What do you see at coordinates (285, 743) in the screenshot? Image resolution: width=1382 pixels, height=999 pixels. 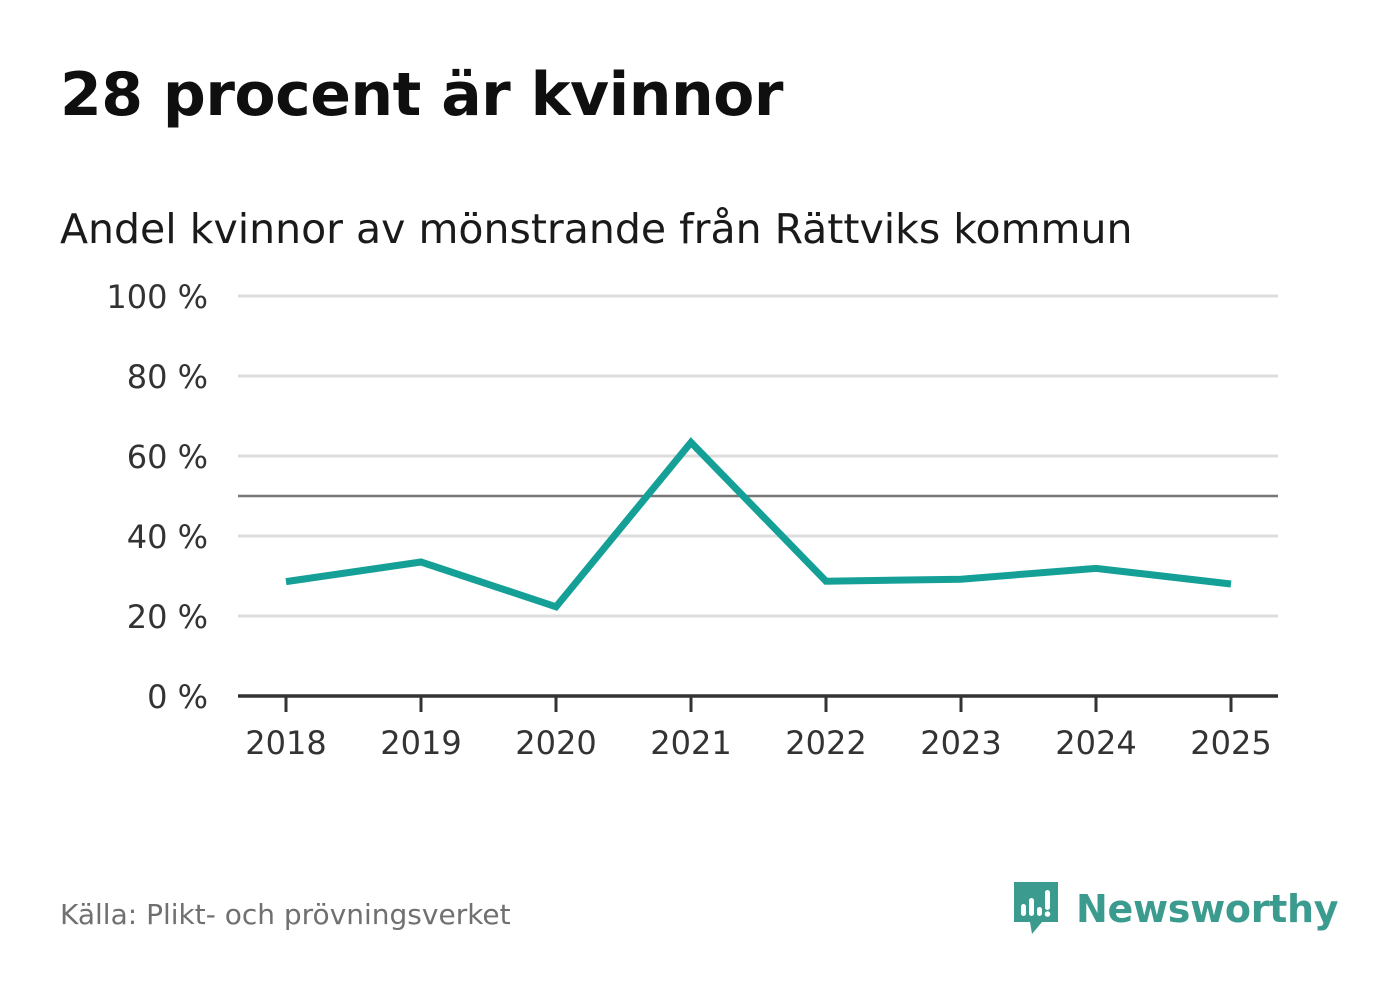 I see `x-tick-label: 2018` at bounding box center [285, 743].